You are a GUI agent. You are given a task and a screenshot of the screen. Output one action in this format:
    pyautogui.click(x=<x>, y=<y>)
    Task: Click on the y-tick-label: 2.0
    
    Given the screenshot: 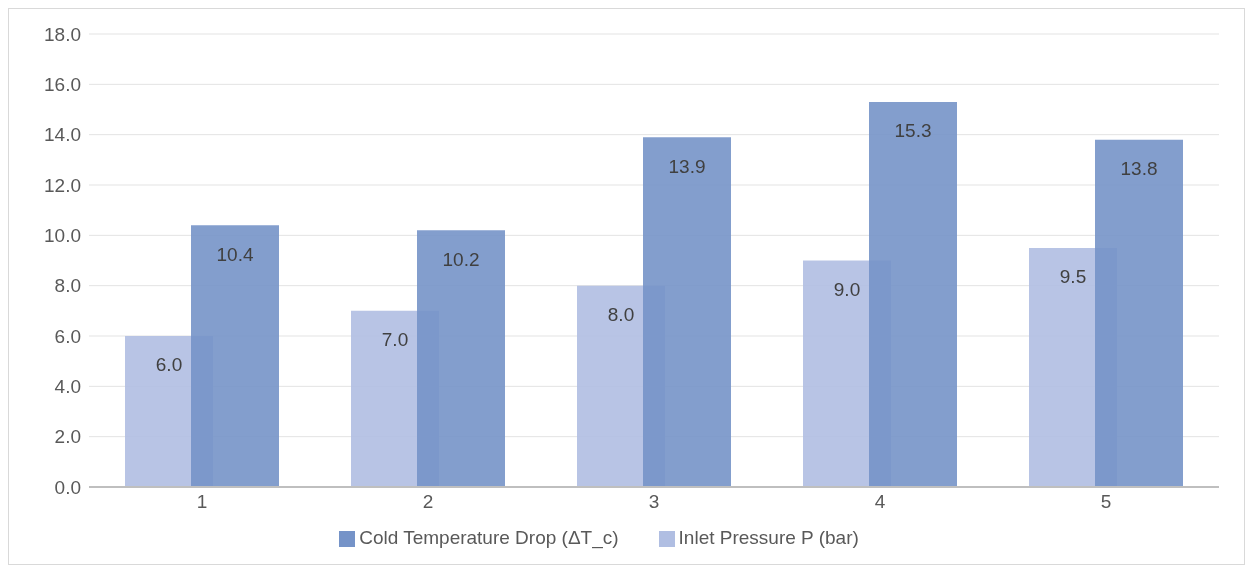 What is the action you would take?
    pyautogui.click(x=67, y=437)
    